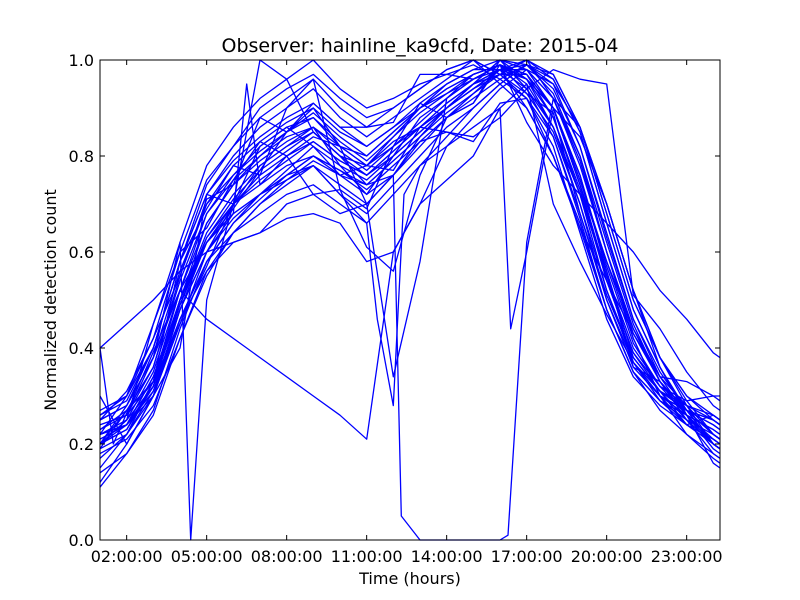 The image size is (800, 600). Describe the element at coordinates (81, 444) in the screenshot. I see `y-tick-label: 0.2` at that location.